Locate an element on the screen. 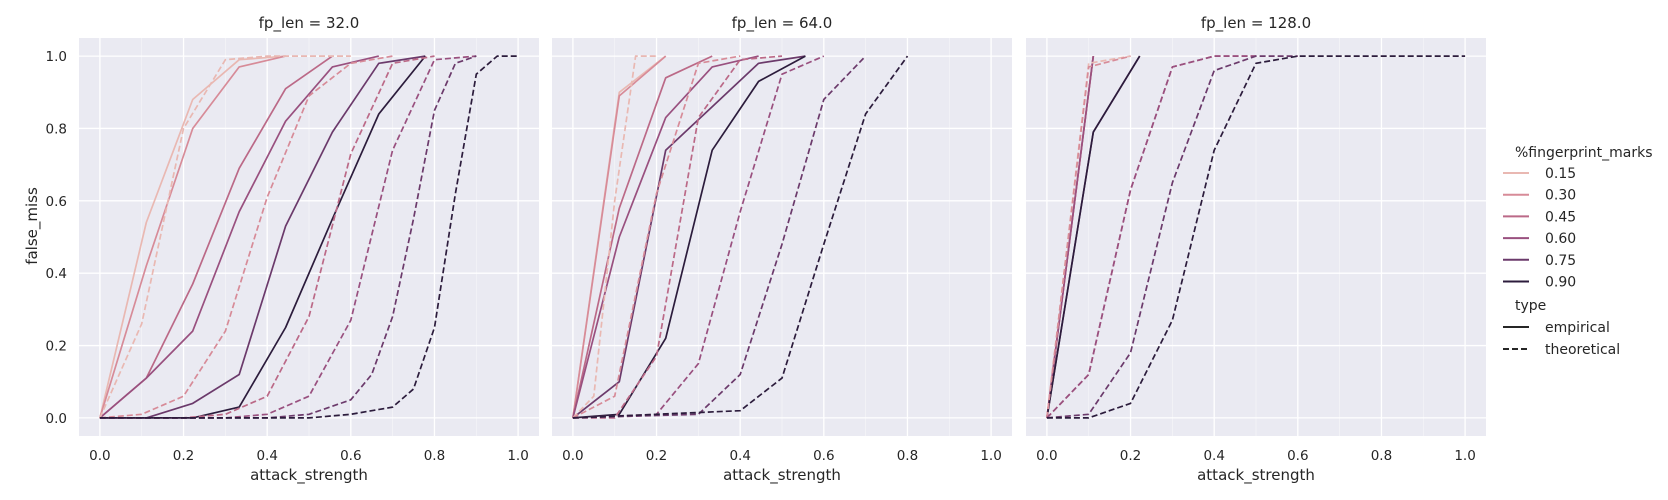 The width and height of the screenshot is (1668, 500). y-tick-label: 0.4 is located at coordinates (56, 274).